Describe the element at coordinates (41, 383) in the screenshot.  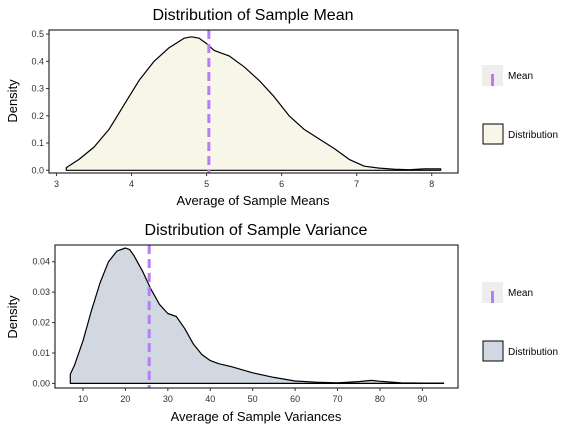
I see `y-tick-label: 0.00` at that location.